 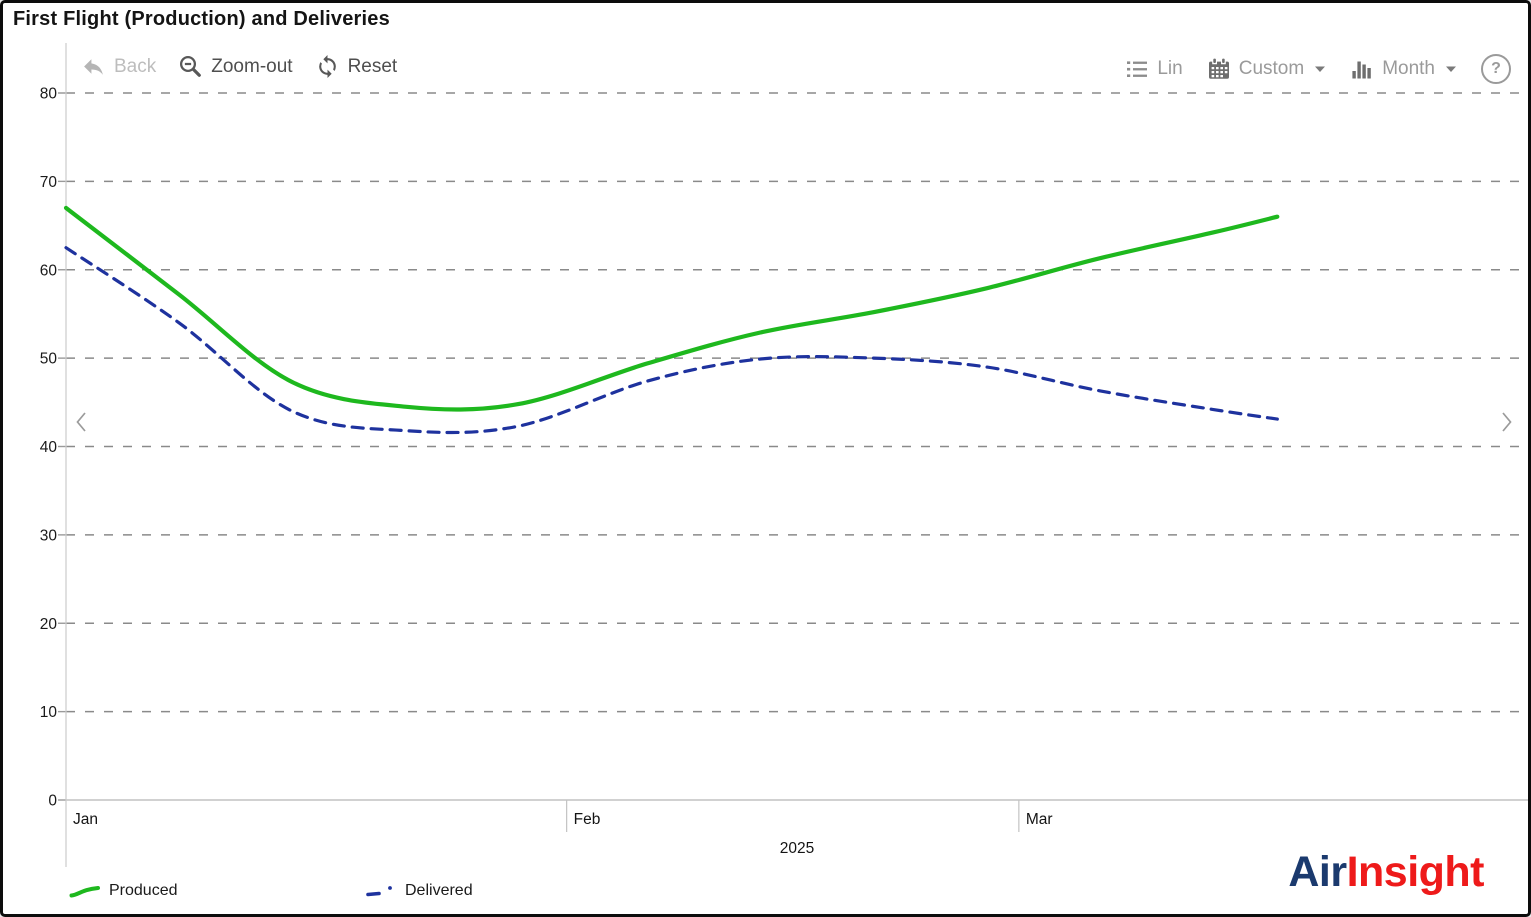 I want to click on toolbar-right: Lin Custom, so click(x=1318, y=69).